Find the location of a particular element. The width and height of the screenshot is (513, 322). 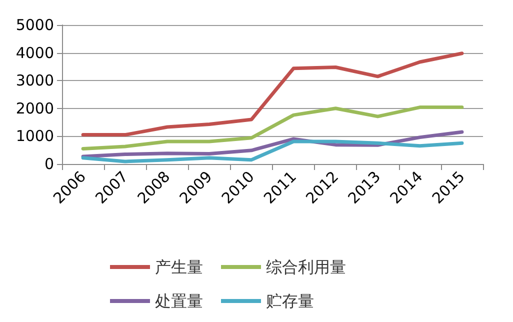

y-tick-label: 4000 is located at coordinates (35, 53).